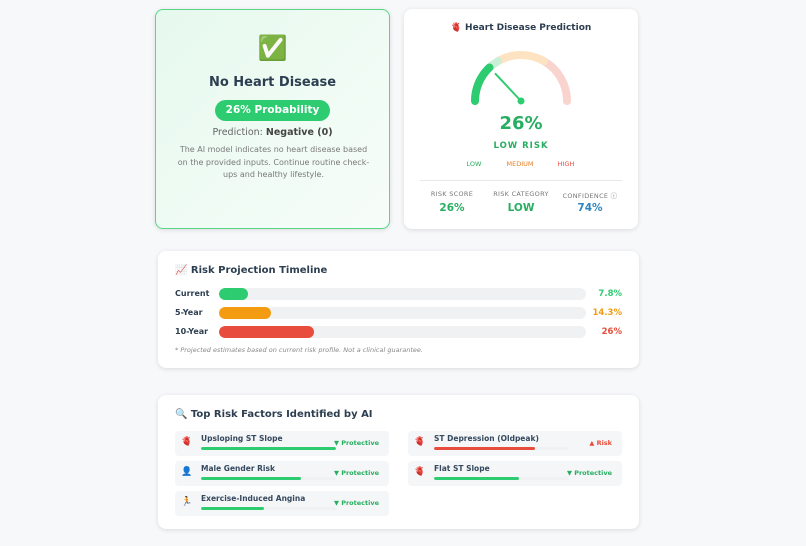  What do you see at coordinates (242, 438) in the screenshot?
I see `factor-name: Upsloping ST Slope` at bounding box center [242, 438].